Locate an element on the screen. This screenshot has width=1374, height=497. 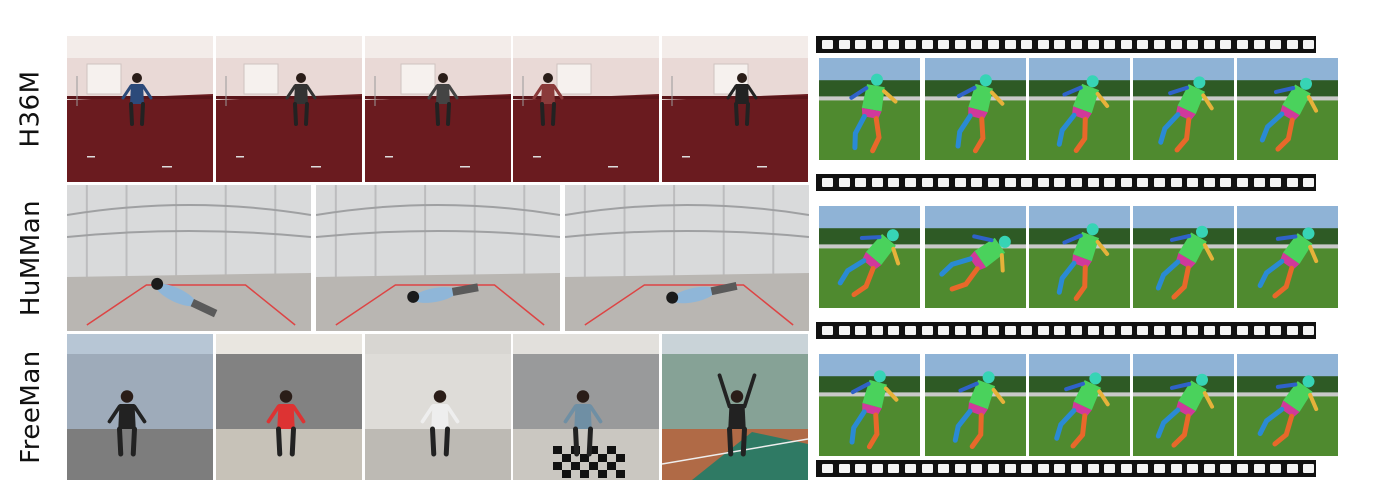
row-label-text: HuMMan is located at coordinates (31, 258).